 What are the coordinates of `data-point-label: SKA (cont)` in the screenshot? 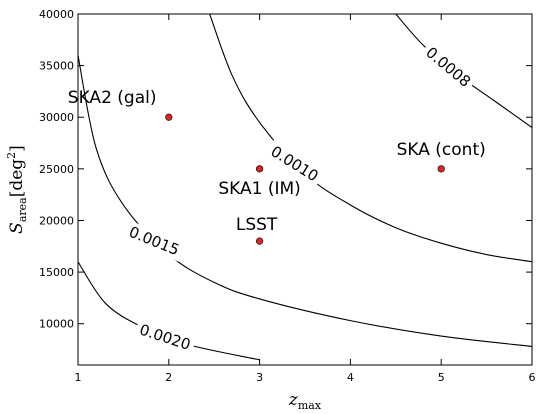 It's located at (441, 150).